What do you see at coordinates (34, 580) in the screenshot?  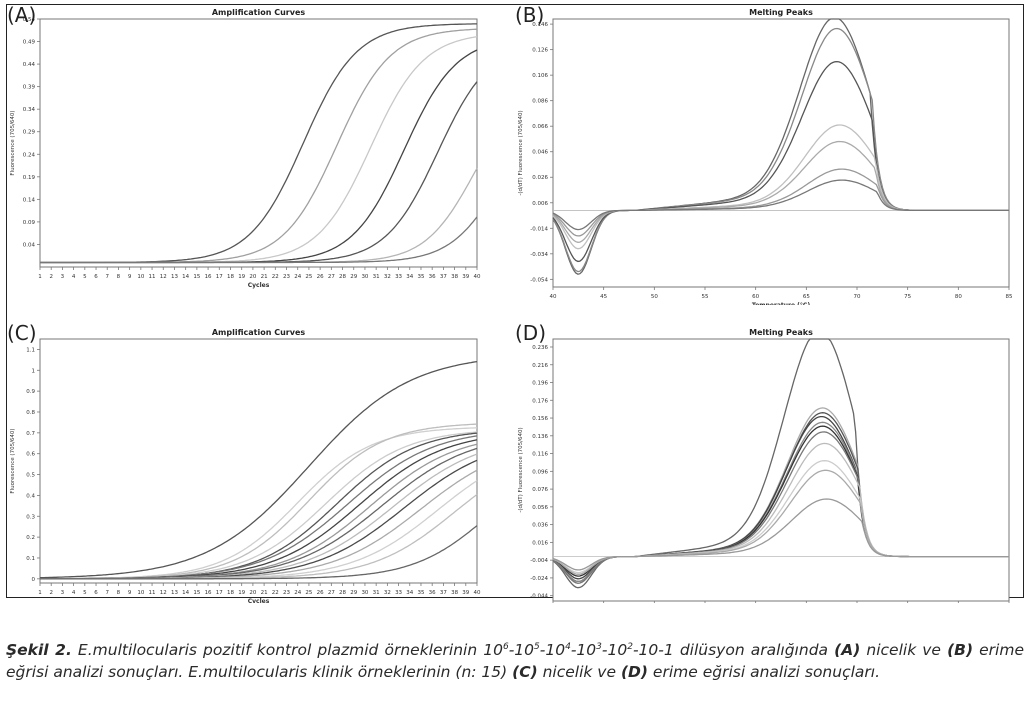 I see `y-tick-label: 0` at bounding box center [34, 580].